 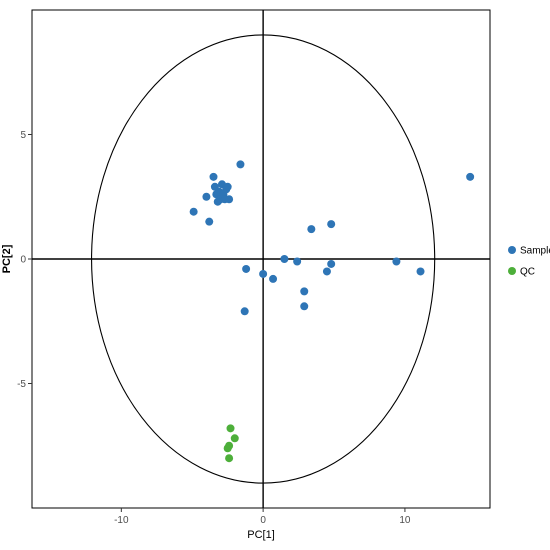 I want to click on y-tick-label: 0, so click(x=23, y=260).